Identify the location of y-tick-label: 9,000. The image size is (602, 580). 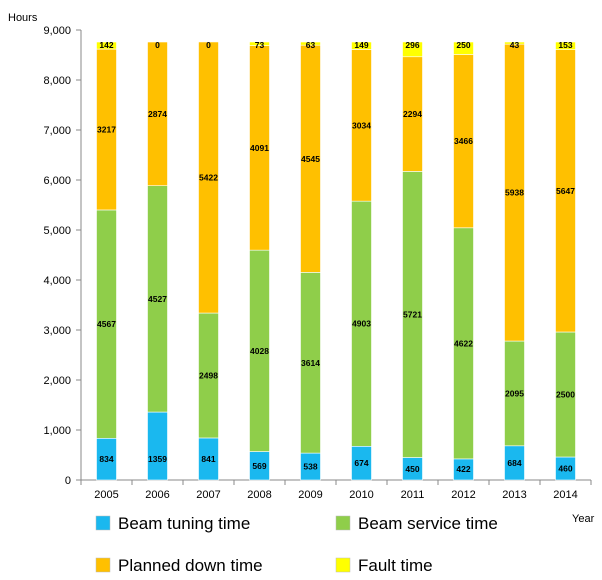
(57, 31).